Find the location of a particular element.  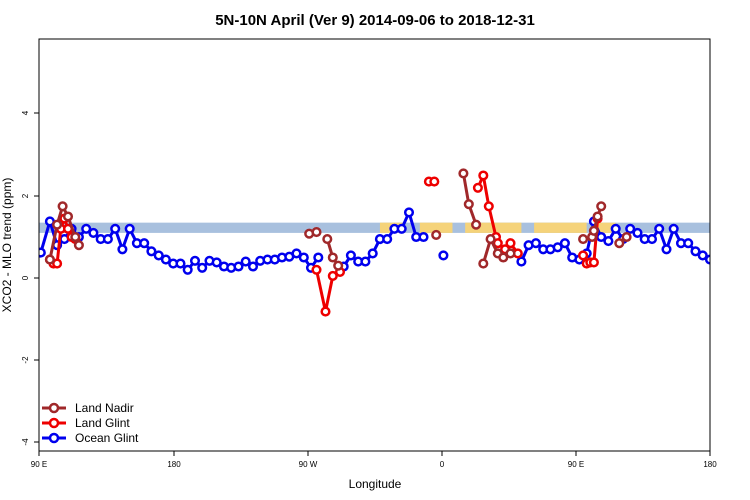

x-axis-label: Longitude is located at coordinates (375, 484).